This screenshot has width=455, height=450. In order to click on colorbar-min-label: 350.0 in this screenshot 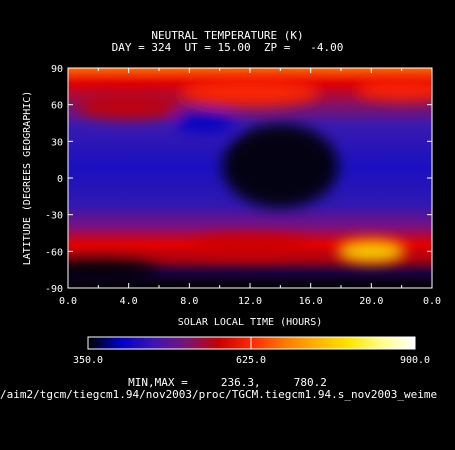, I will do `click(88, 360)`.